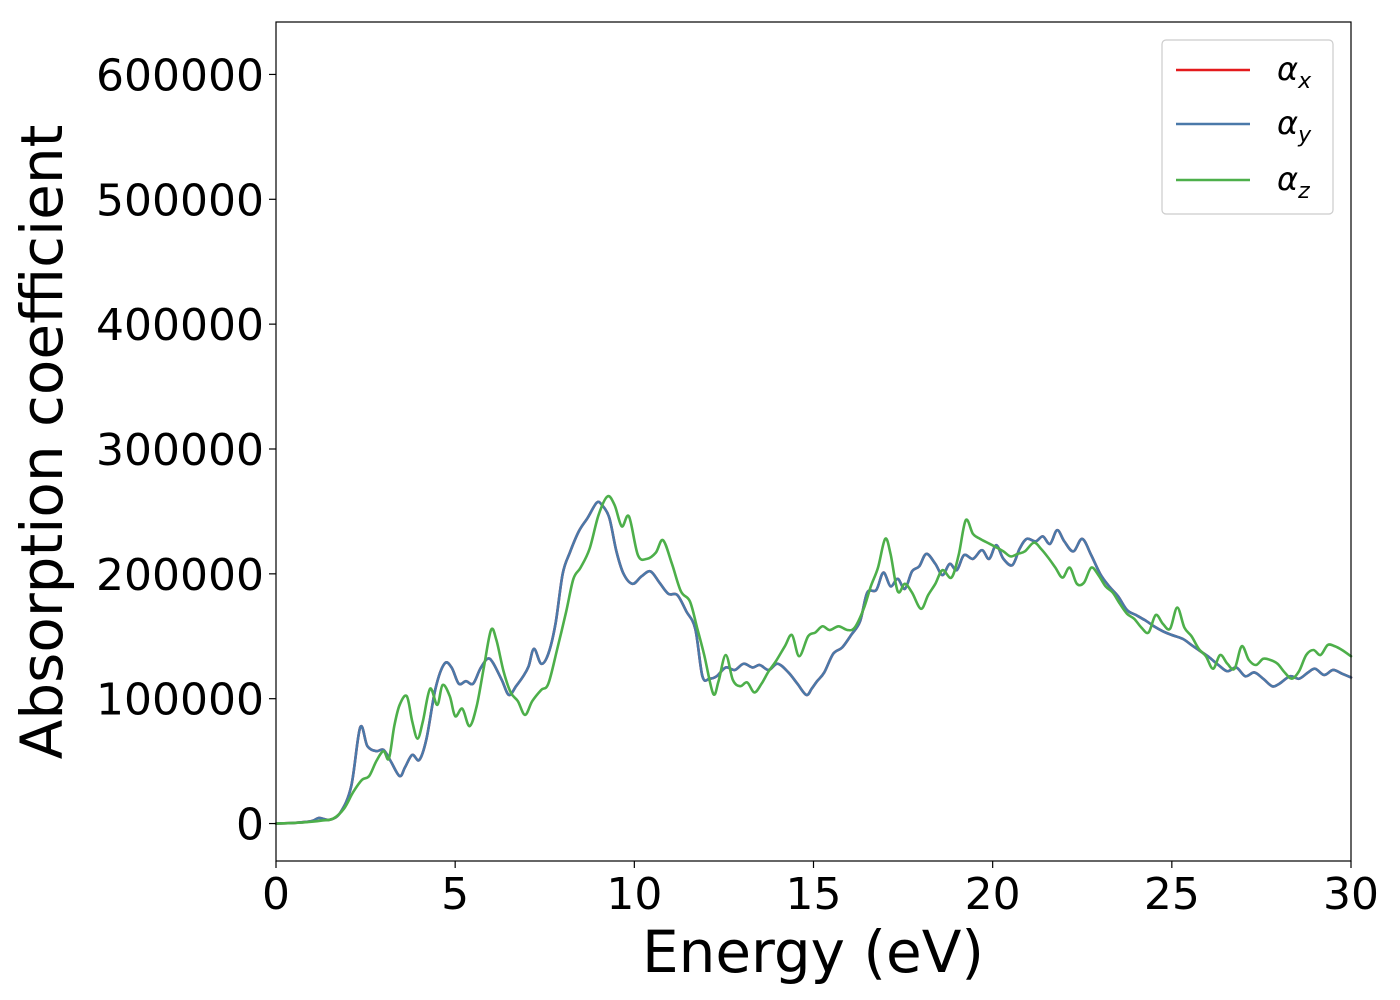 This screenshot has width=1400, height=1000. Describe the element at coordinates (180, 75) in the screenshot. I see `y-tick-label: 600000` at that location.